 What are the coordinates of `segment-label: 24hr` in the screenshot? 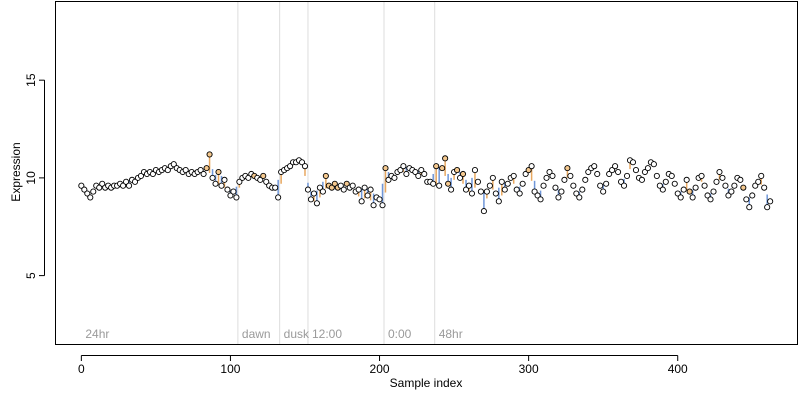 It's located at (97, 334).